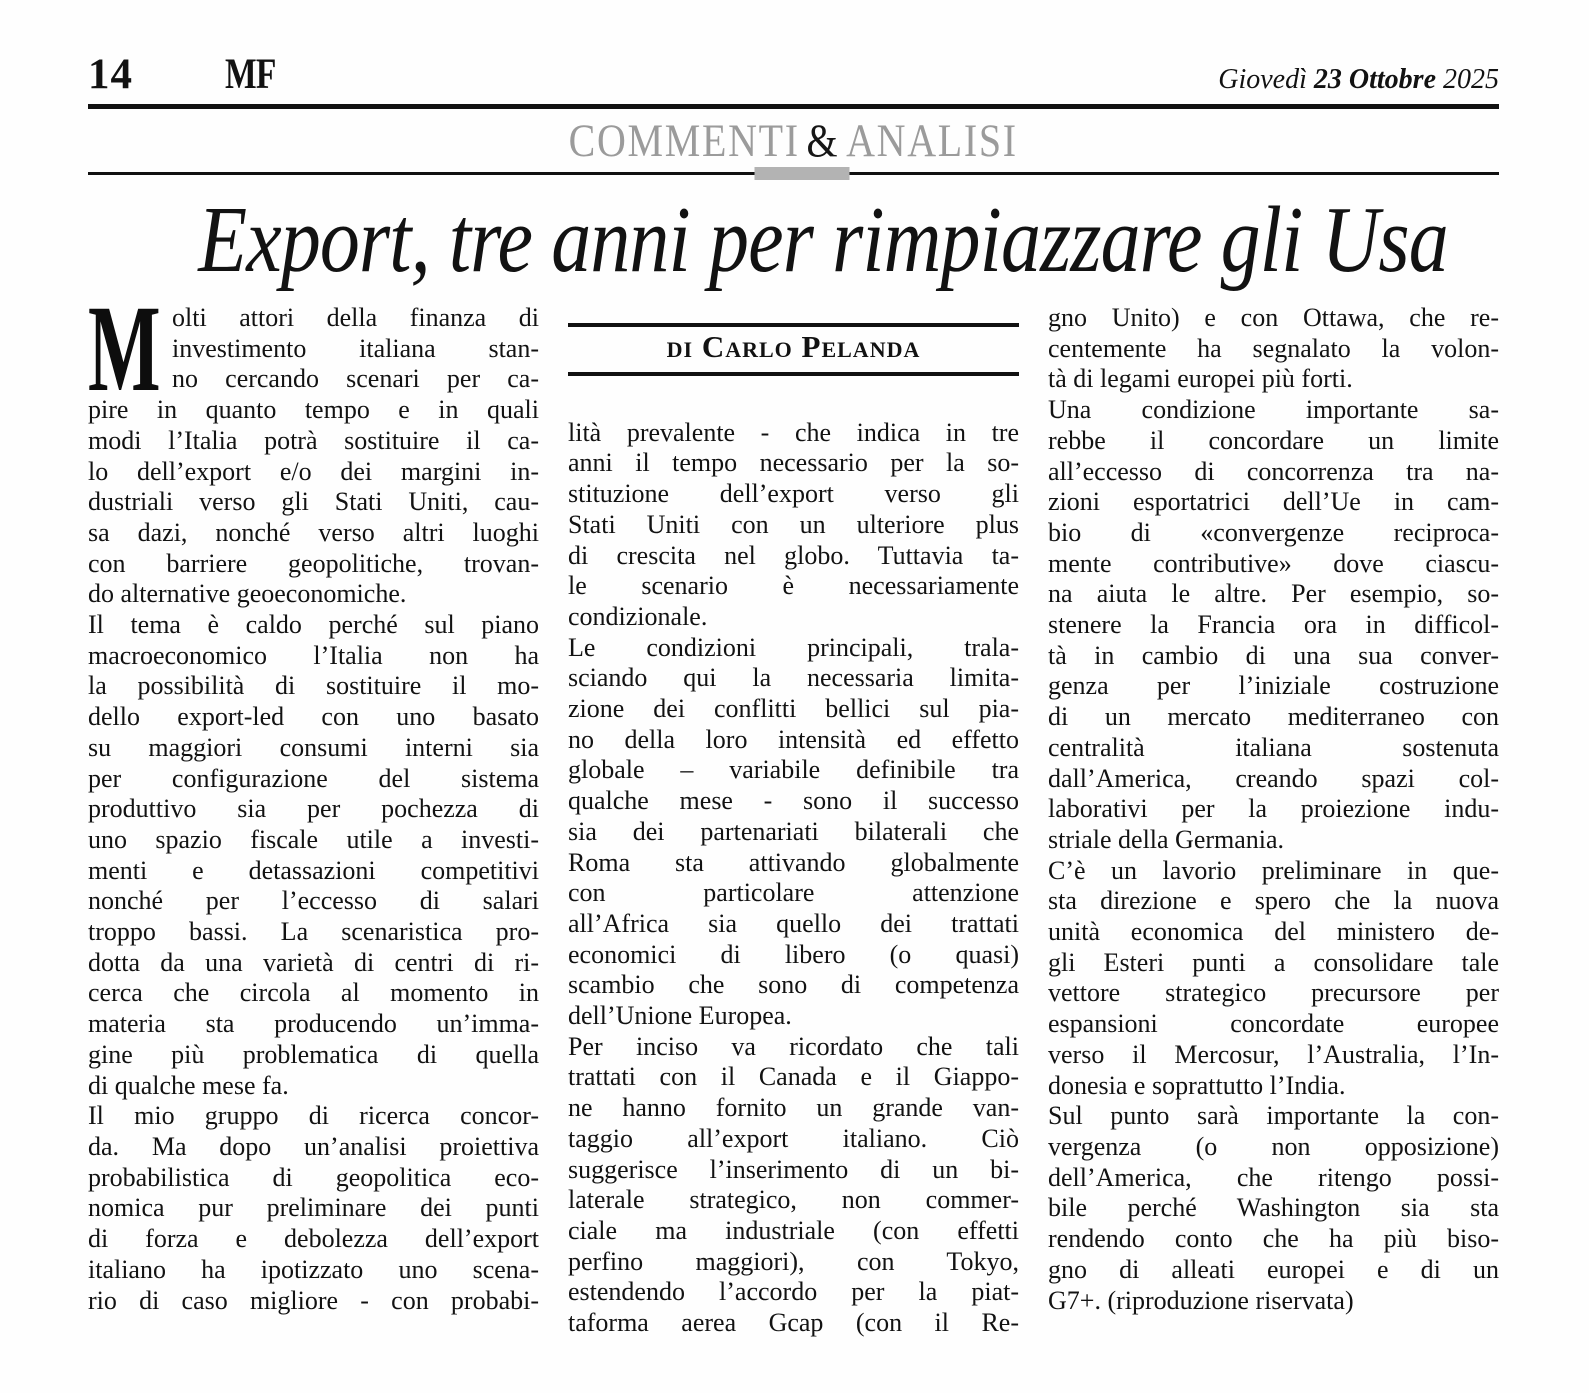 Image resolution: width=1589 pixels, height=1393 pixels. I want to click on text-line: nomica pur preliminare dei punti, so click(313, 1208).